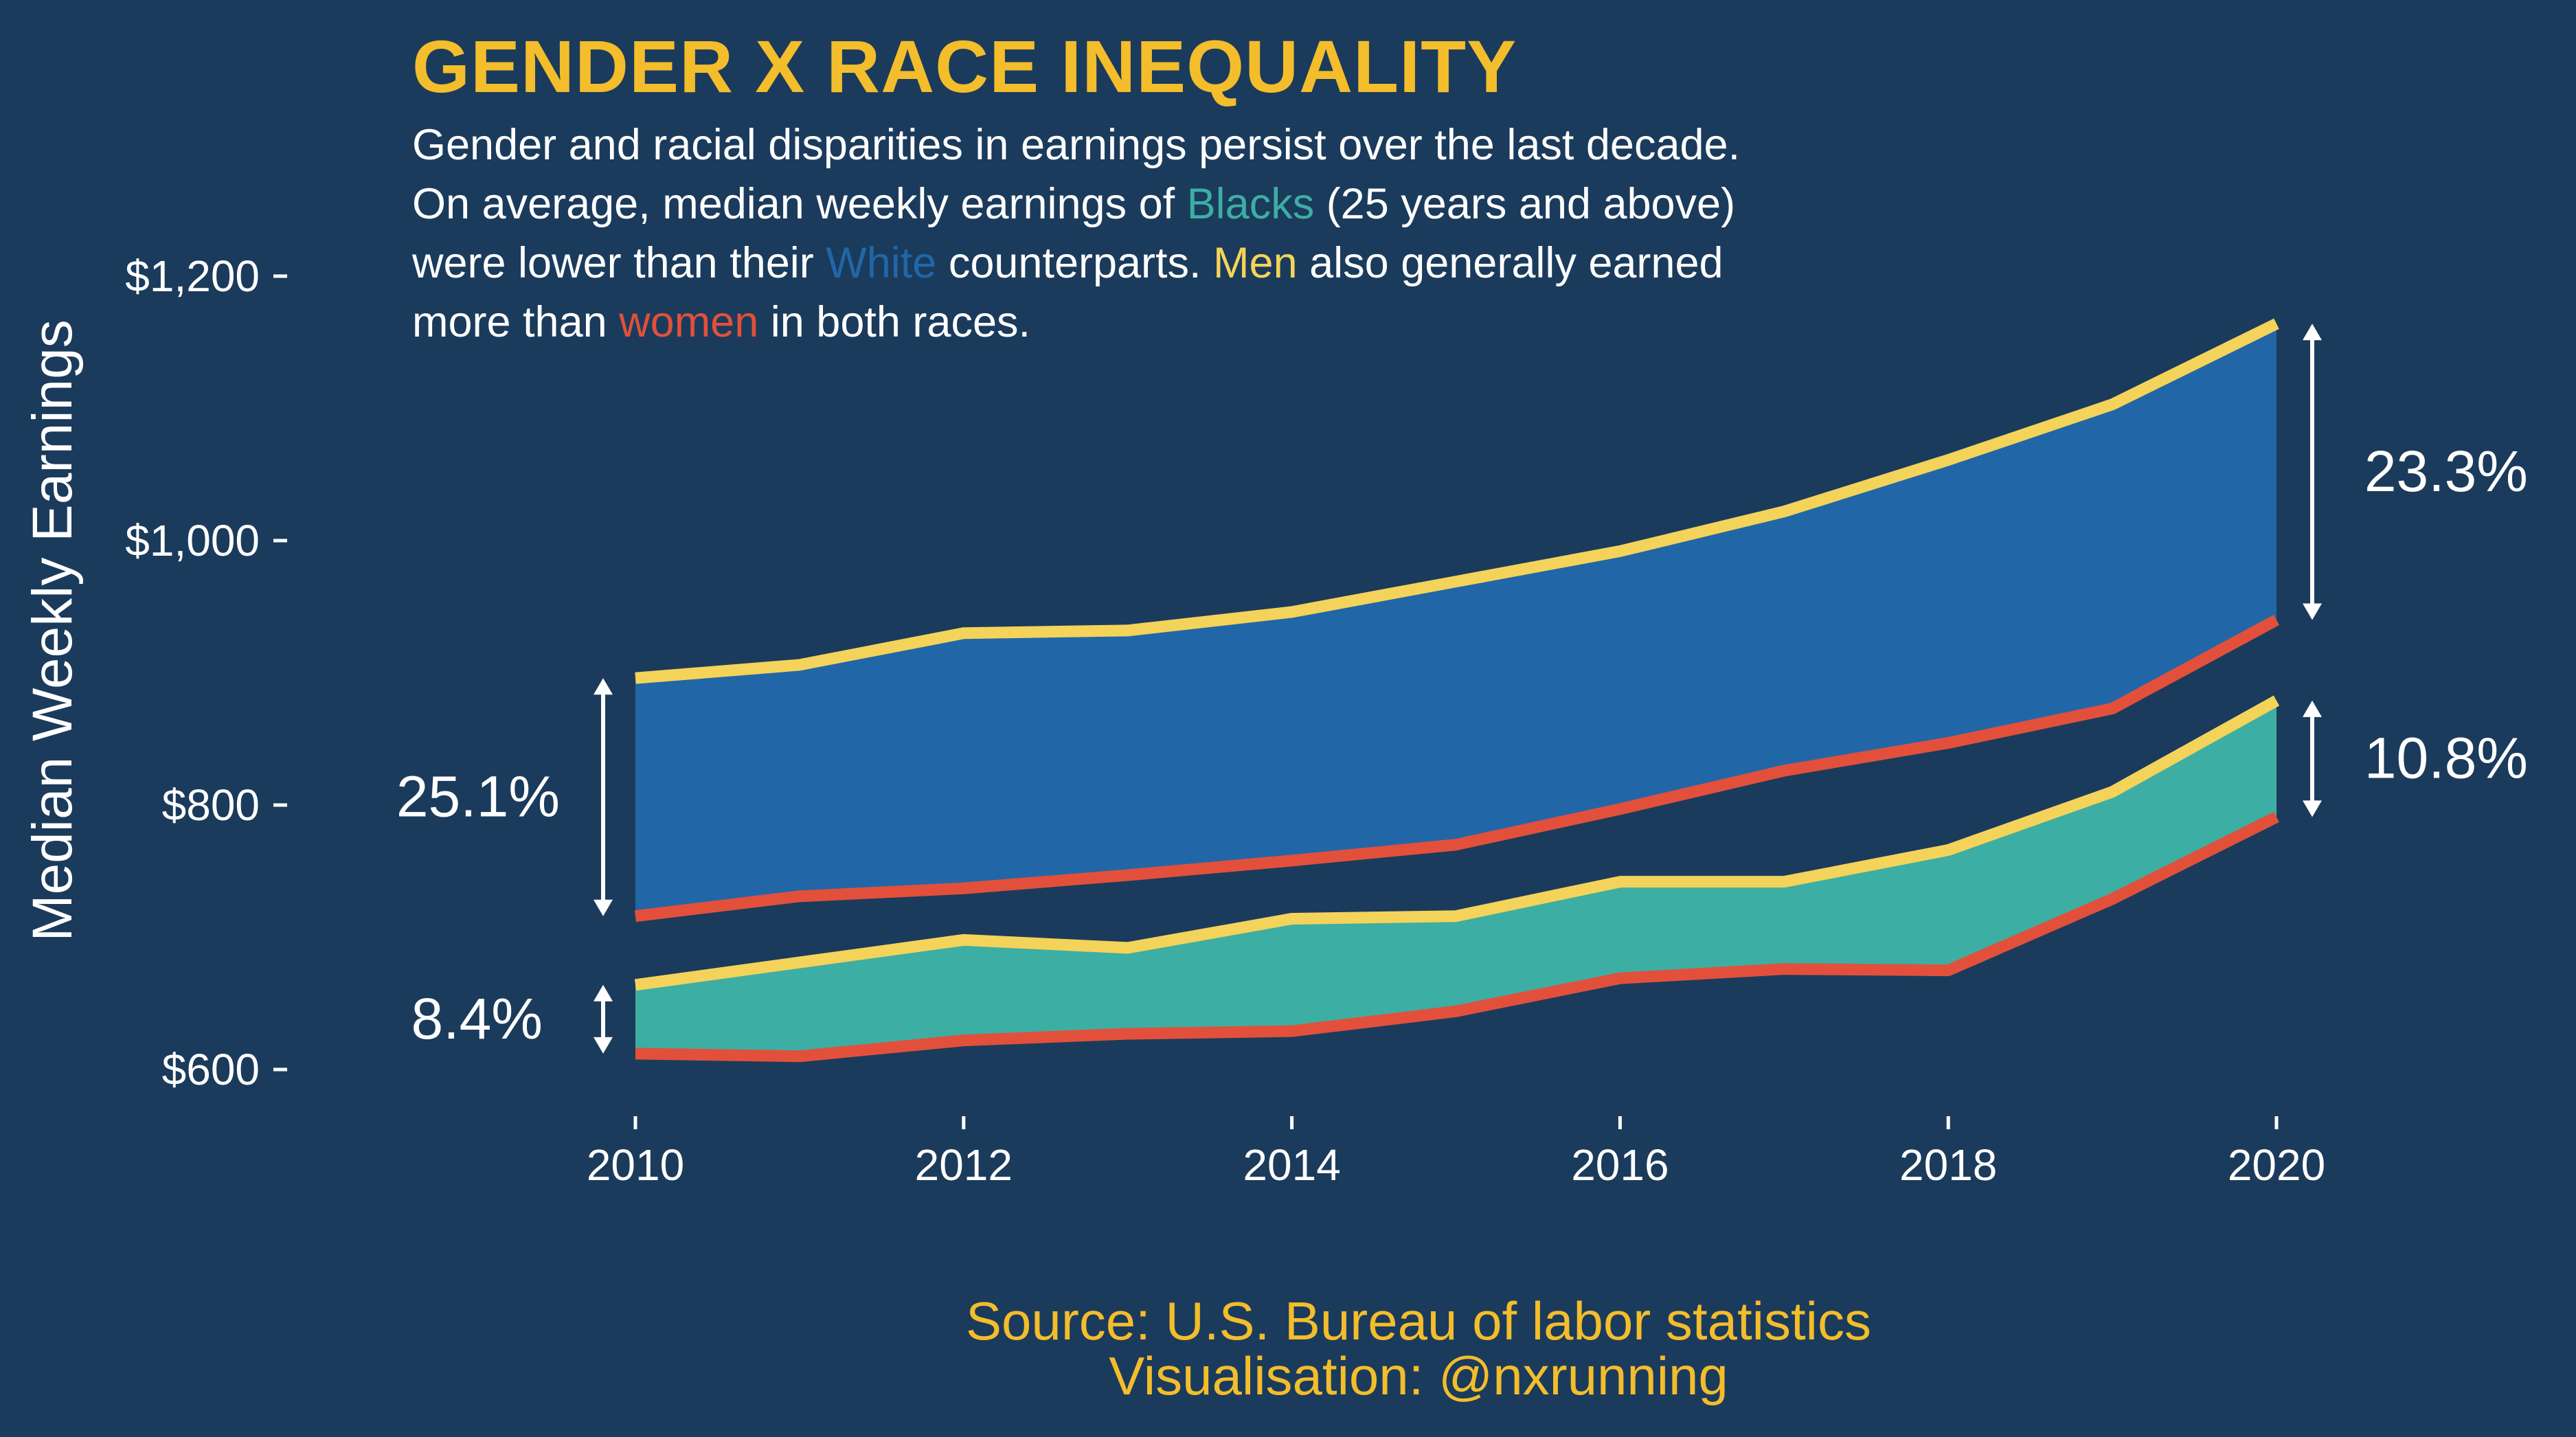 Image resolution: width=2576 pixels, height=1437 pixels. What do you see at coordinates (1457, 937) in the screenshot?
I see `black-women-line` at bounding box center [1457, 937].